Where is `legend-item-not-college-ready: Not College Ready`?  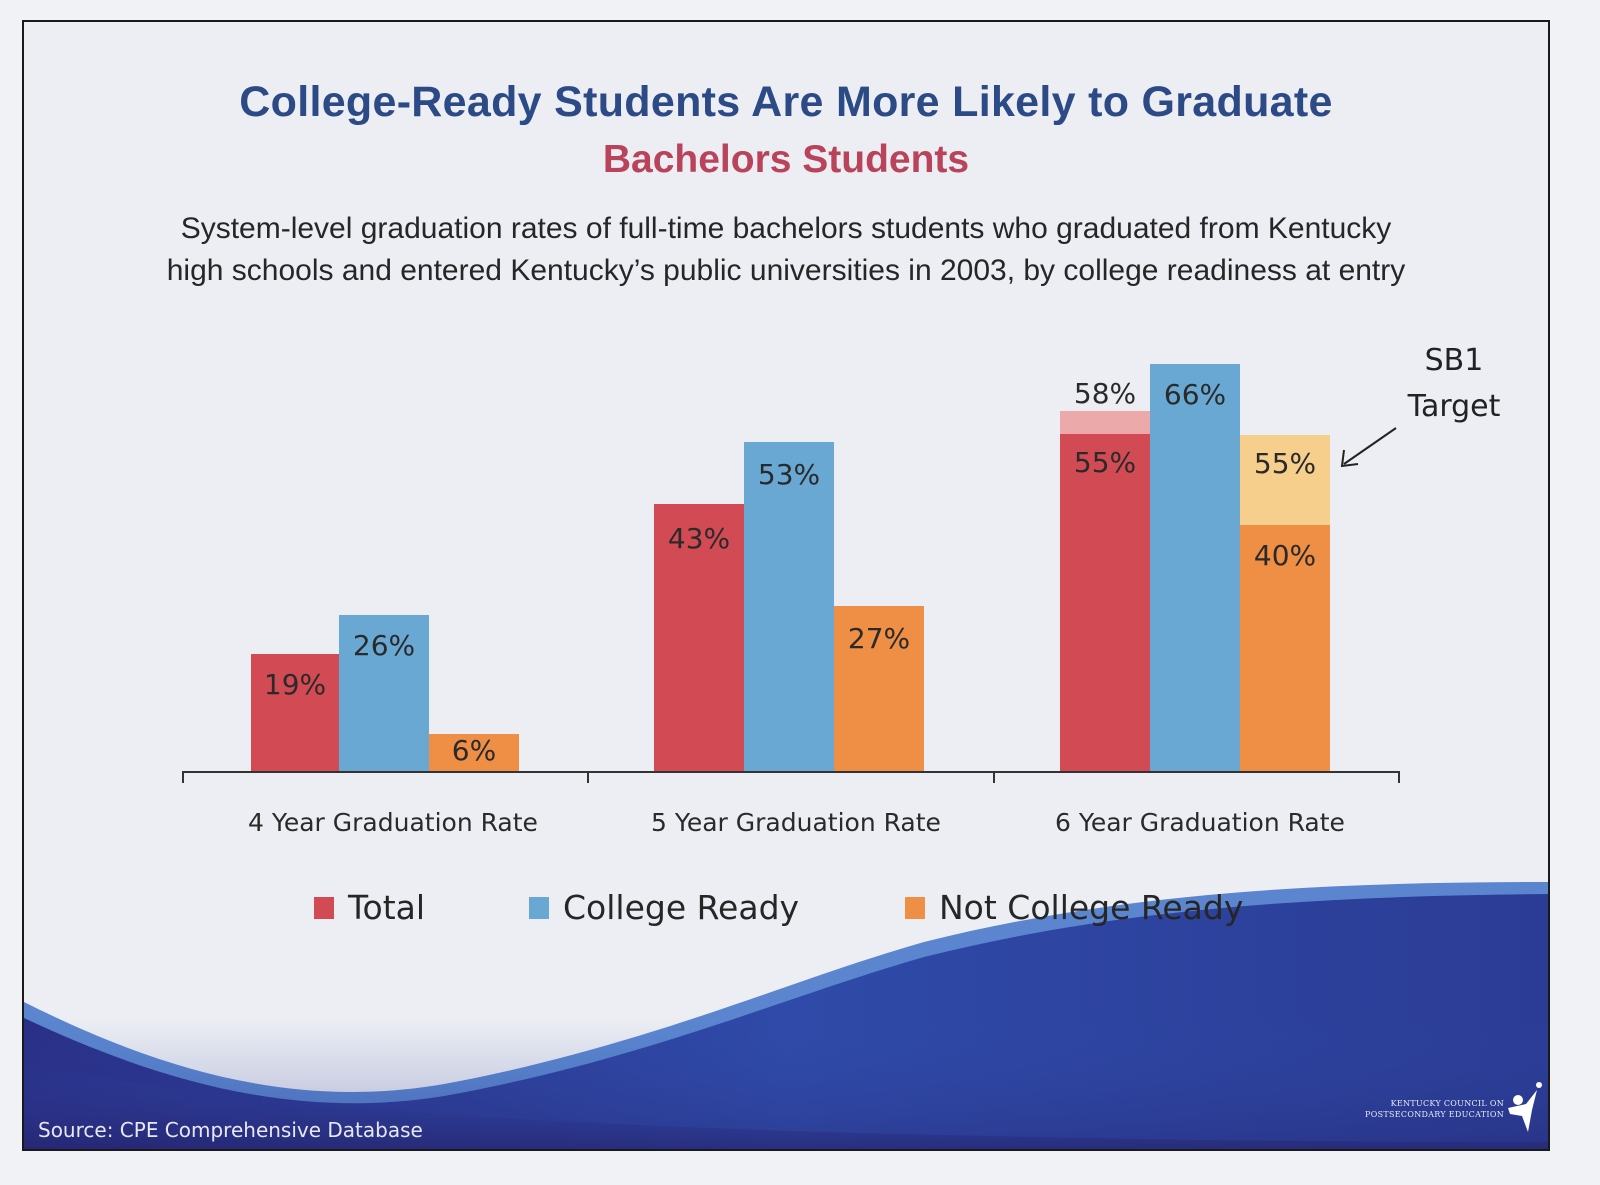
legend-item-not-college-ready: Not College Ready is located at coordinates (1074, 907).